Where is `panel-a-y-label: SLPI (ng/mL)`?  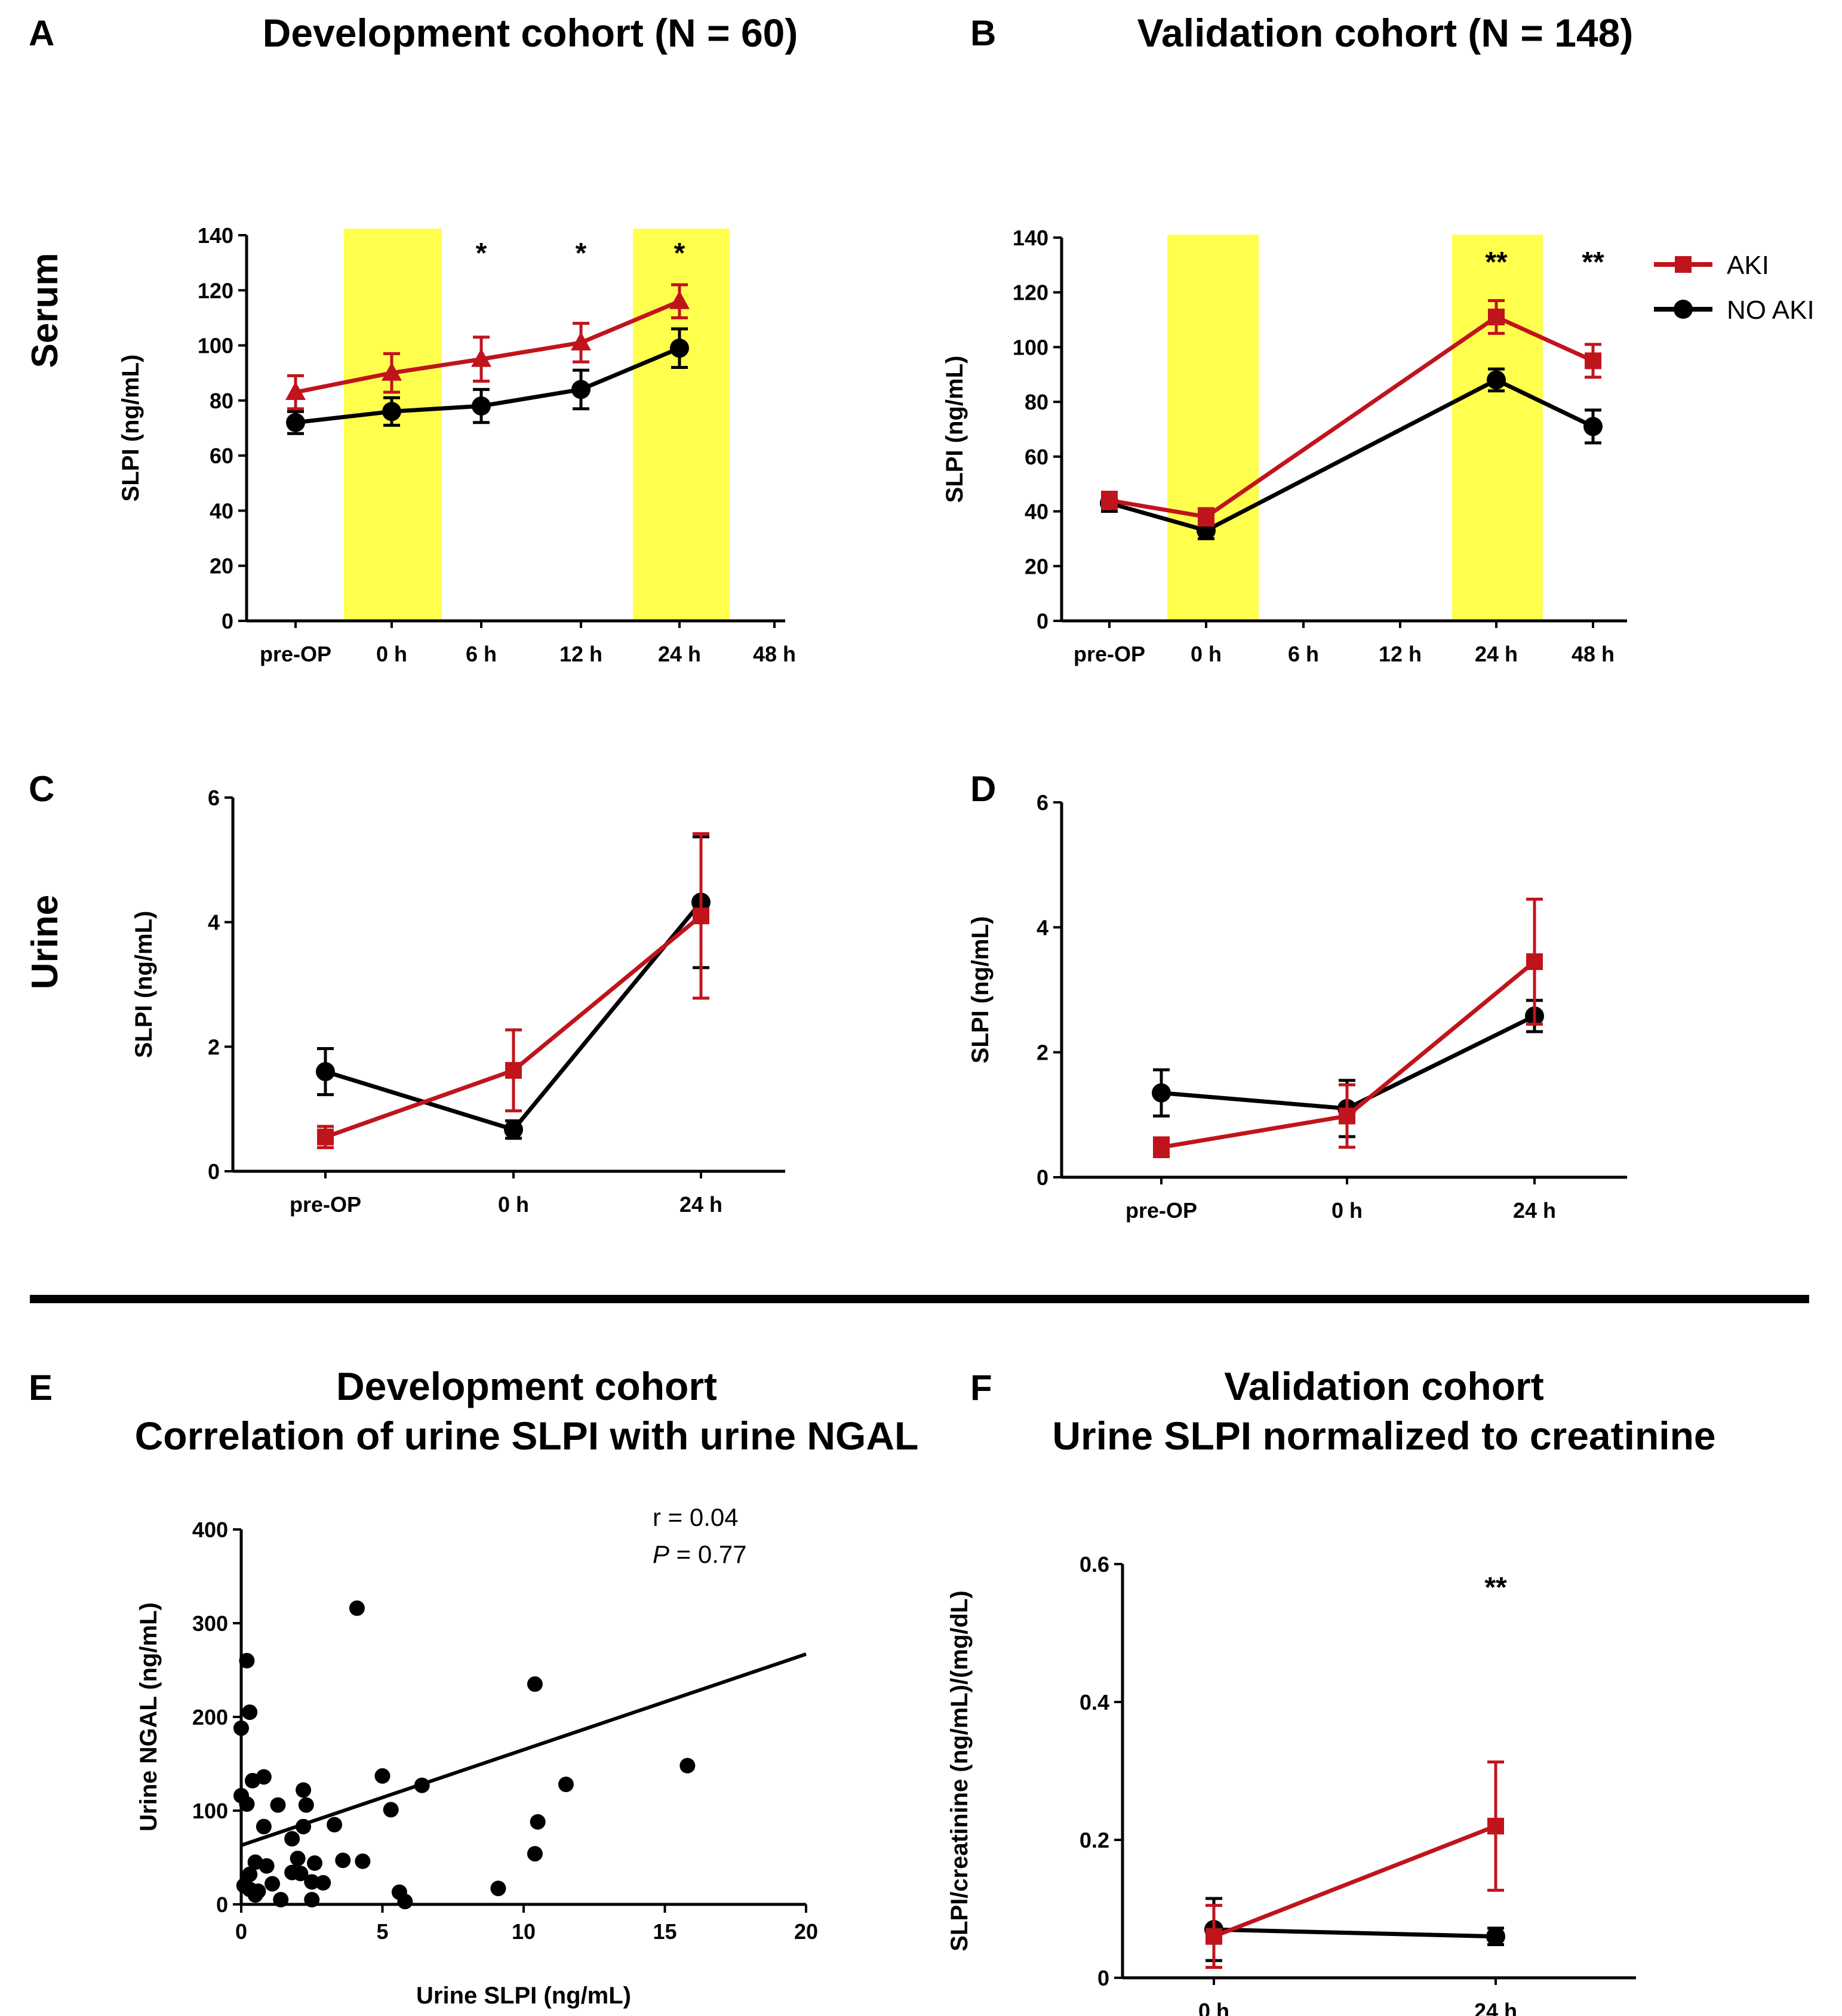 panel-a-y-label: SLPI (ng/mL) is located at coordinates (131, 428).